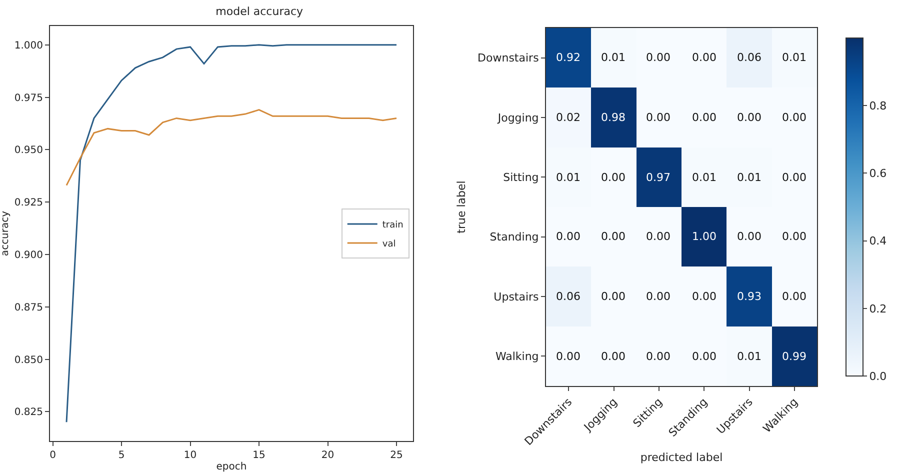  I want to click on y-tick-label: Jogging, so click(517, 117).